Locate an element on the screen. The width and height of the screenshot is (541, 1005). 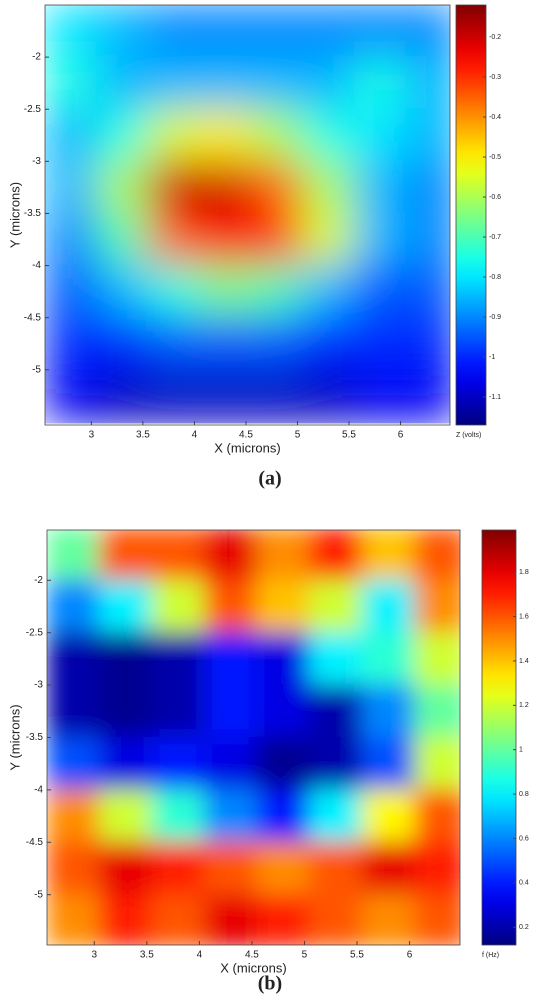
x-tick-label: 4 is located at coordinates (195, 435).